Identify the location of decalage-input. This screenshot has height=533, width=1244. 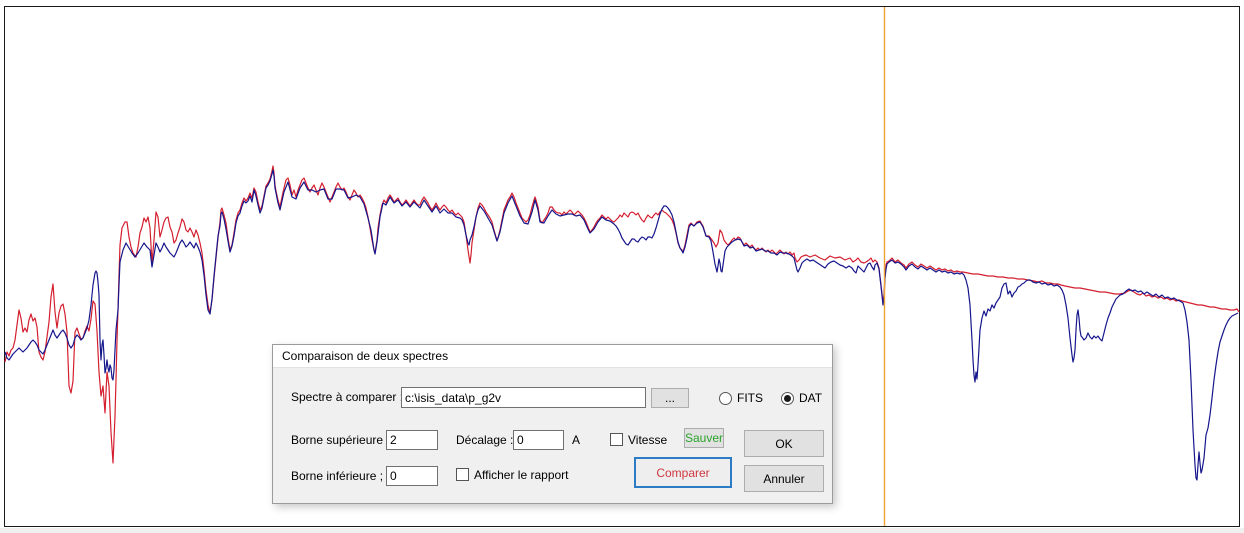
(538, 440).